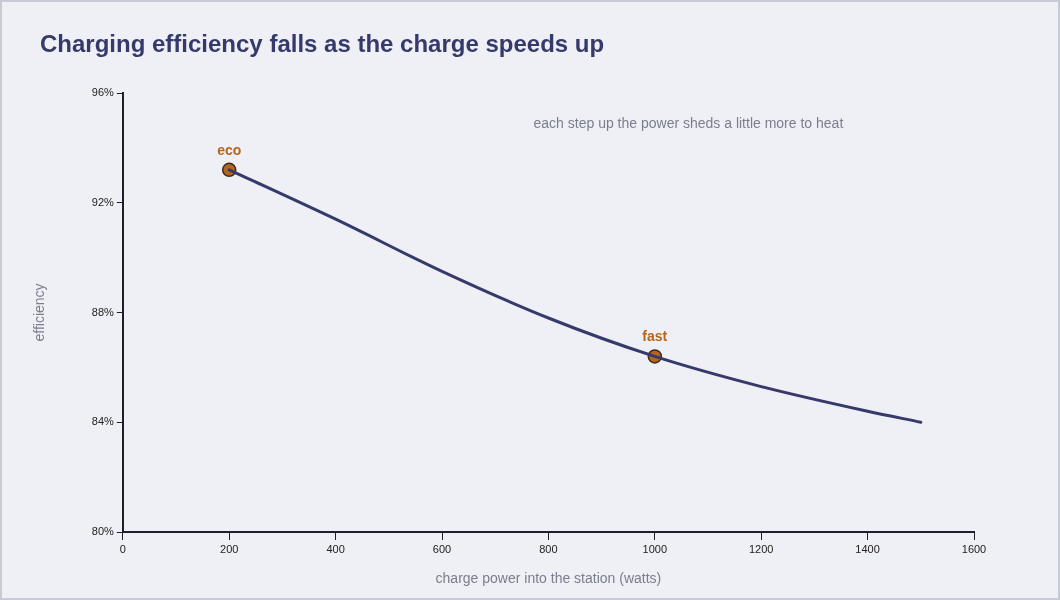 The image size is (1060, 600). Describe the element at coordinates (655, 336) in the screenshot. I see `annotation: fast` at that location.